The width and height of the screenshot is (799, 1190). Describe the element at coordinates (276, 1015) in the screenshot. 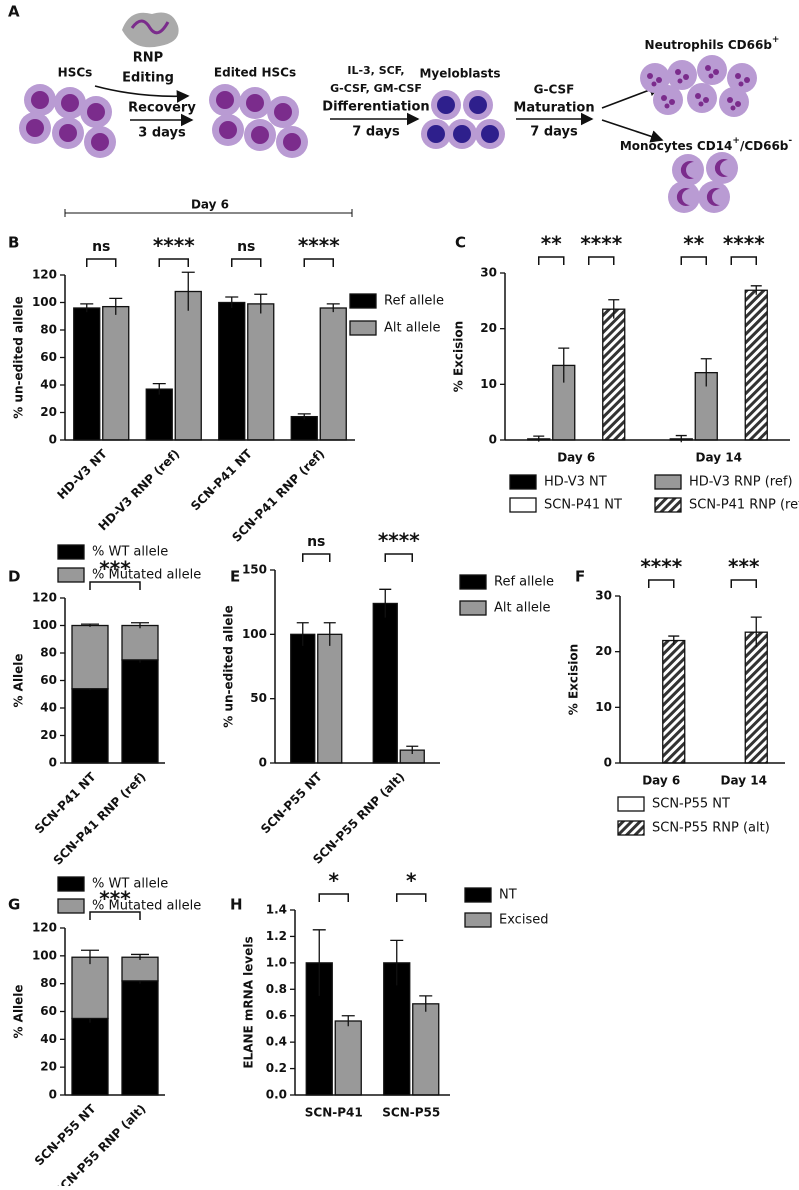

I see `y-tick-label: 0.6` at that location.